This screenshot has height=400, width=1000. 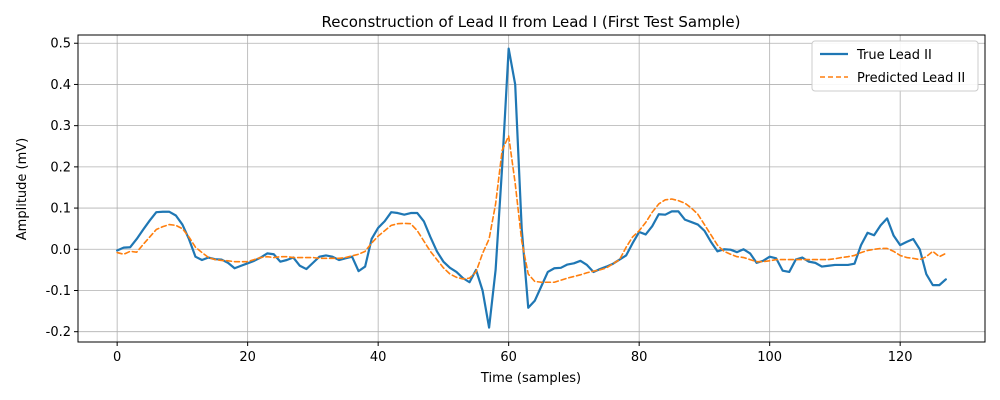 What do you see at coordinates (117, 357) in the screenshot?
I see `x-tick-label: 0` at bounding box center [117, 357].